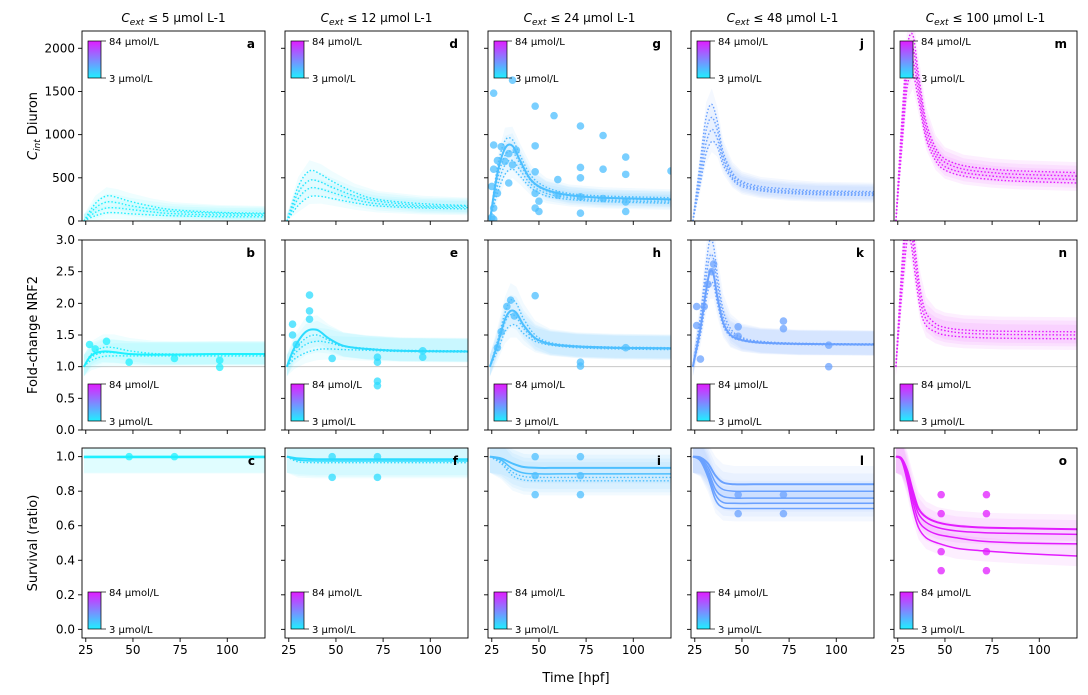 This screenshot has height=695, width=1088. Describe the element at coordinates (430, 650) in the screenshot. I see `x-tick-label: 100` at that location.